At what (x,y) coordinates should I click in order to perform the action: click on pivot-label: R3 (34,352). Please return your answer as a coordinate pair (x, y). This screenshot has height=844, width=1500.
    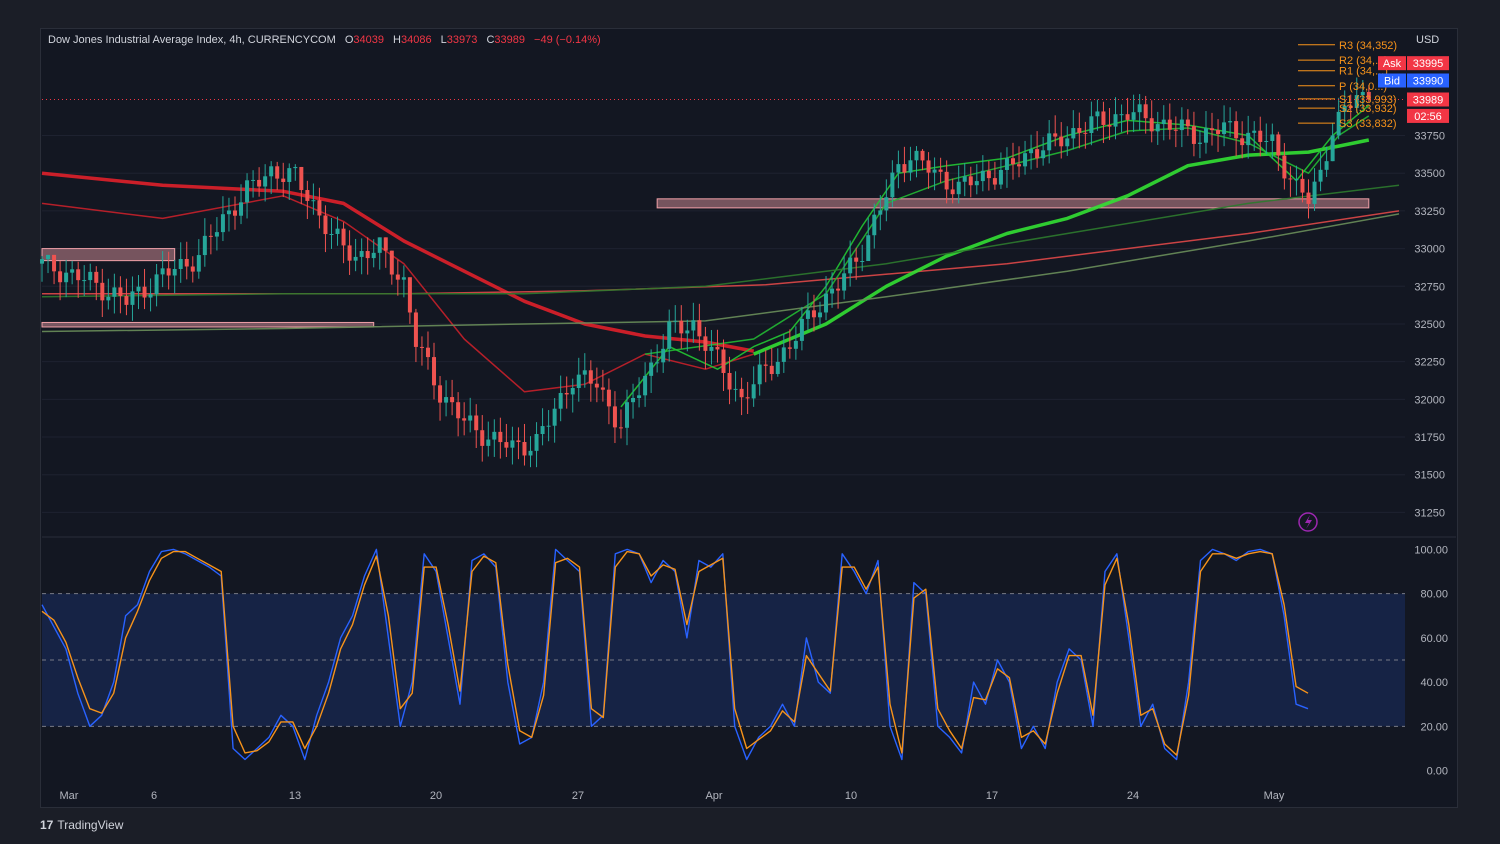
    Looking at the image, I should click on (1368, 46).